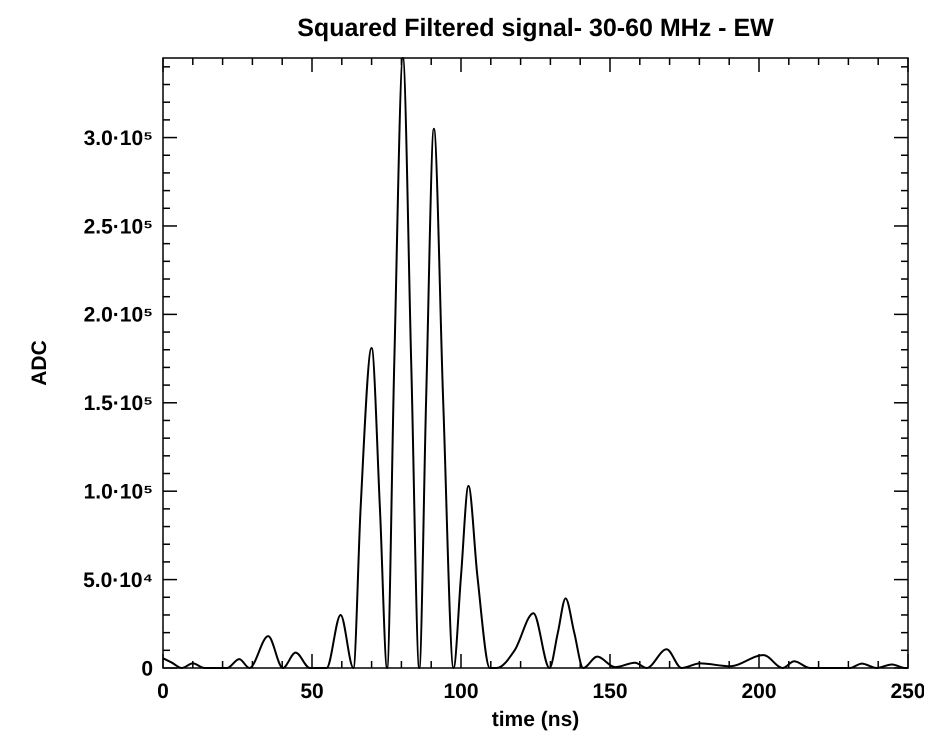 Image resolution: width=932 pixels, height=751 pixels. I want to click on y-tick-label: 3.0·10⁵, so click(118, 138).